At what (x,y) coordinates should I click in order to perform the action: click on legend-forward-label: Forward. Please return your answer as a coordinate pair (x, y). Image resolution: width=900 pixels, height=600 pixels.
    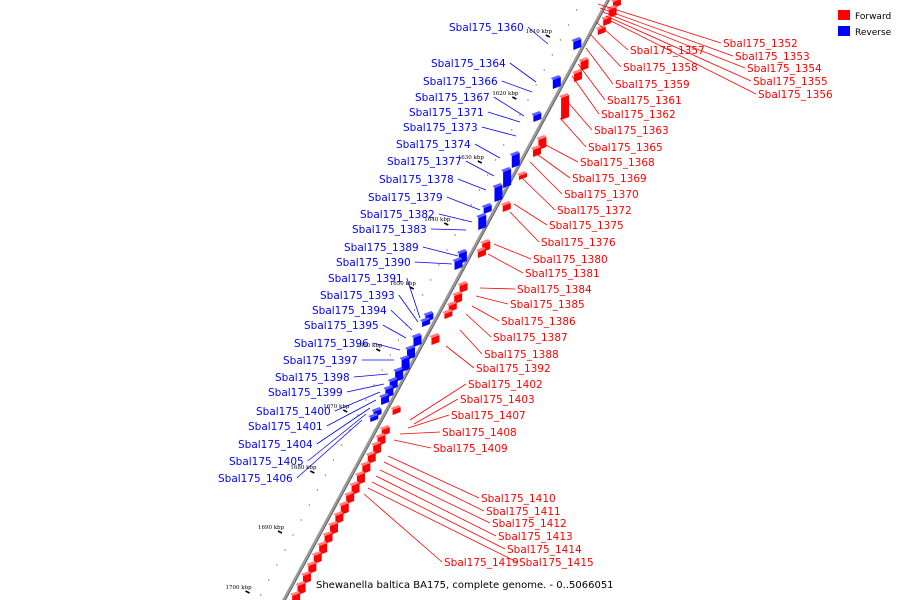
    Looking at the image, I should click on (873, 17).